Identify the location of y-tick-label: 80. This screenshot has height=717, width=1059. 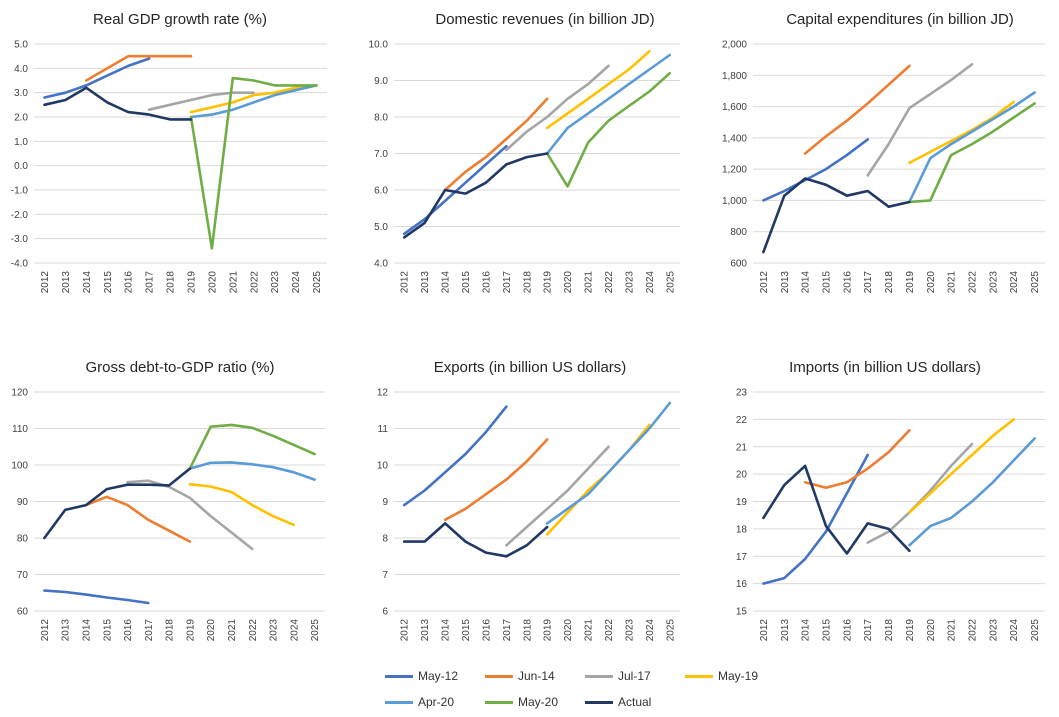
(23, 539).